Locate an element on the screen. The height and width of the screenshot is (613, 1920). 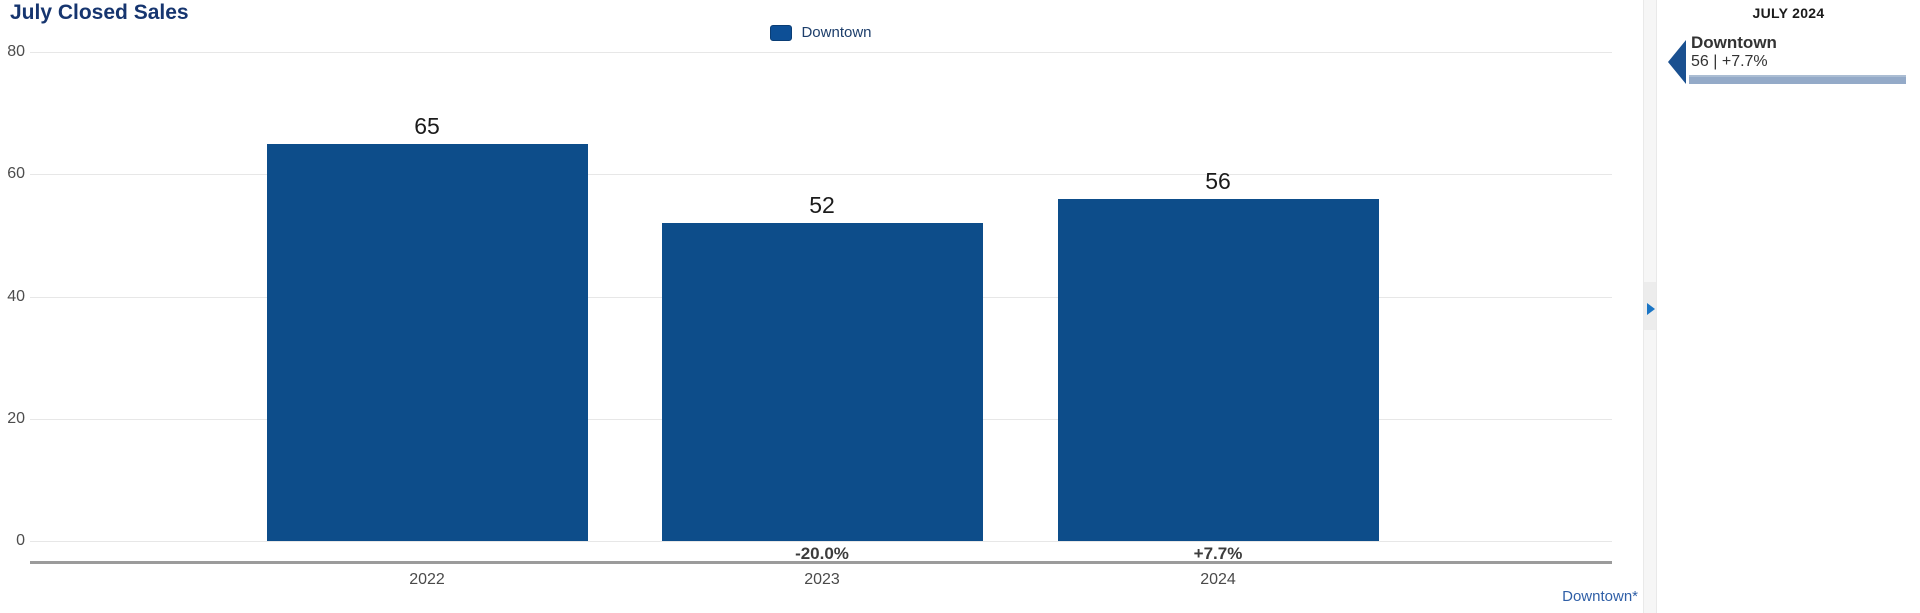
y-axis-tick-label: 20 is located at coordinates (16, 418).